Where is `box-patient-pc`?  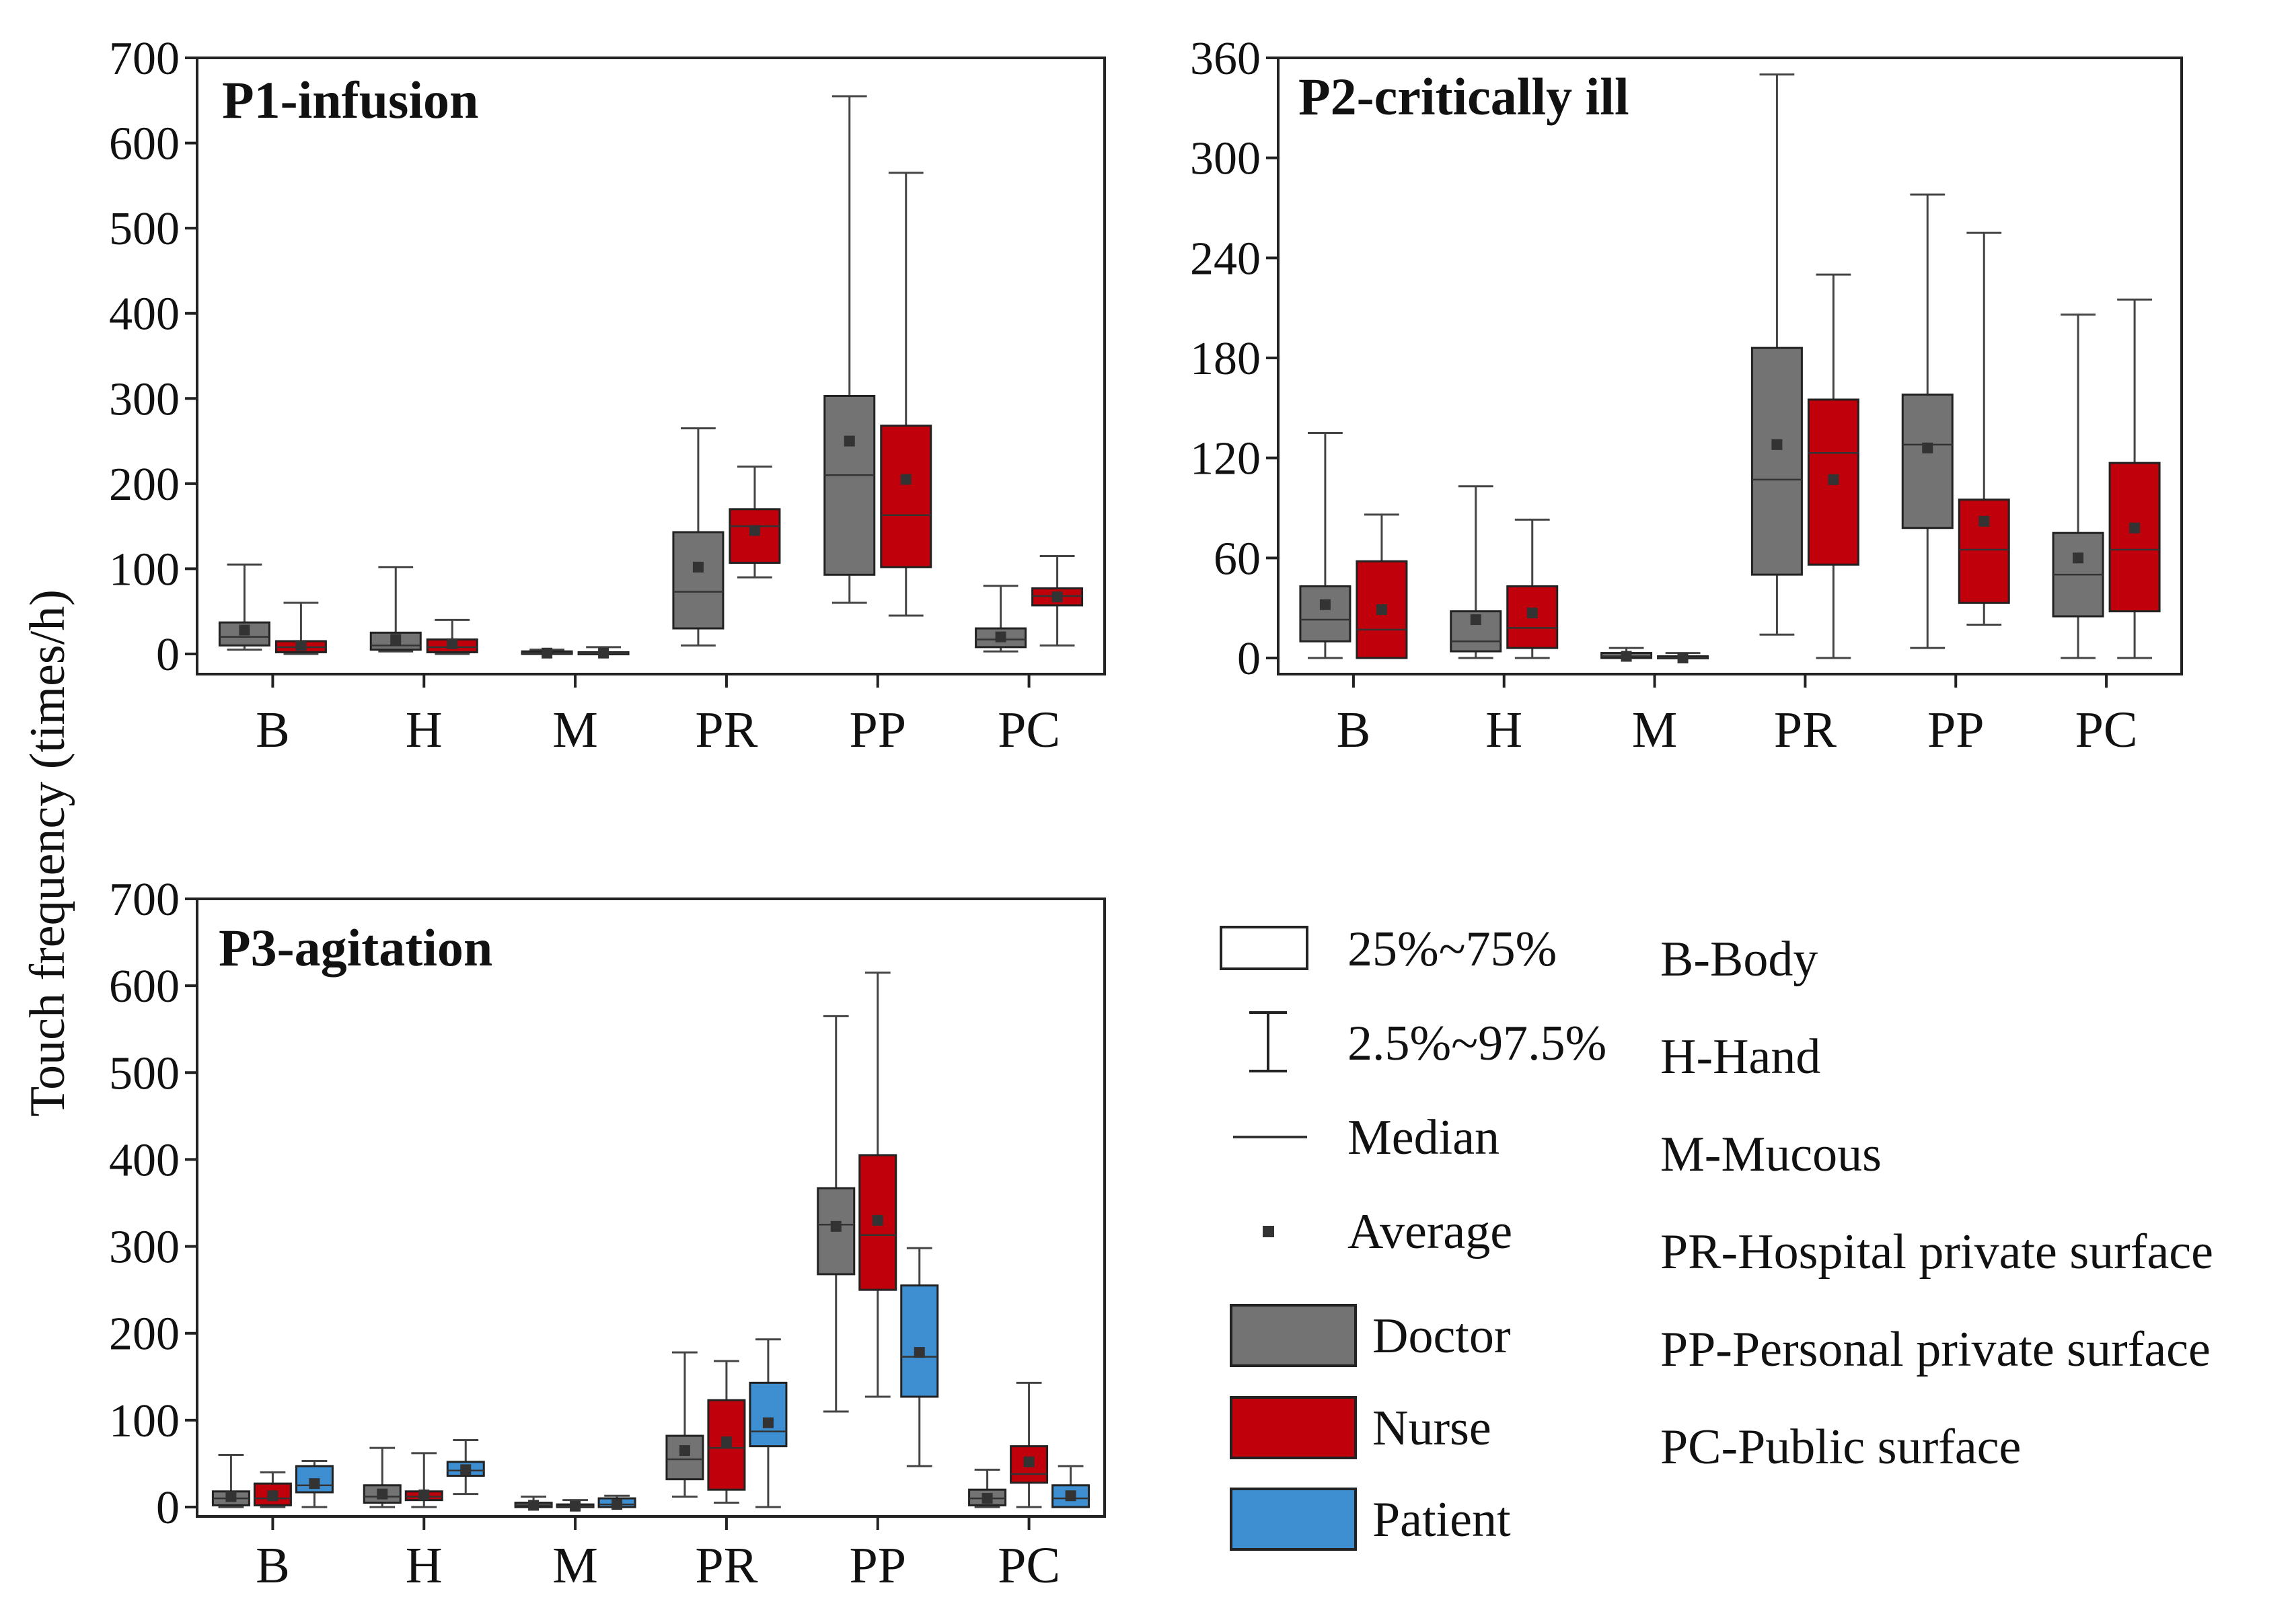
box-patient-pc is located at coordinates (1070, 1486).